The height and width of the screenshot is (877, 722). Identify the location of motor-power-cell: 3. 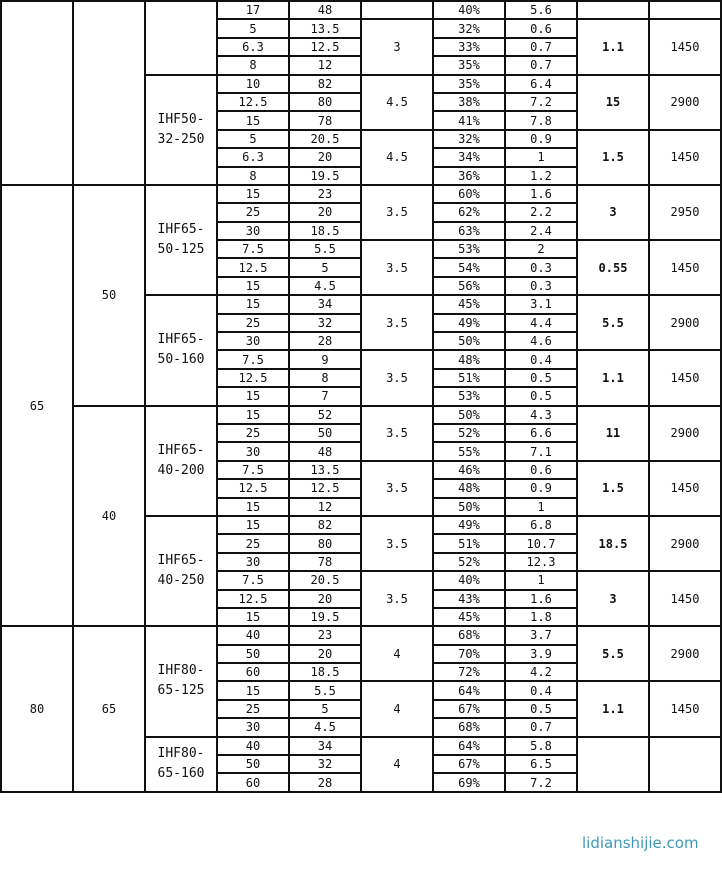
(613, 599).